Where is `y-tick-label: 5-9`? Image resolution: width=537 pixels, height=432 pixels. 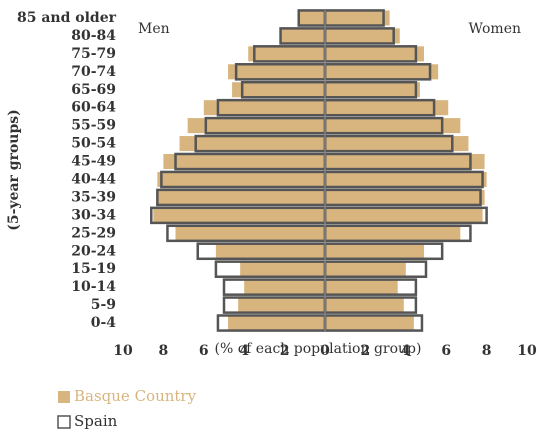
y-tick-label: 5-9 is located at coordinates (103, 305).